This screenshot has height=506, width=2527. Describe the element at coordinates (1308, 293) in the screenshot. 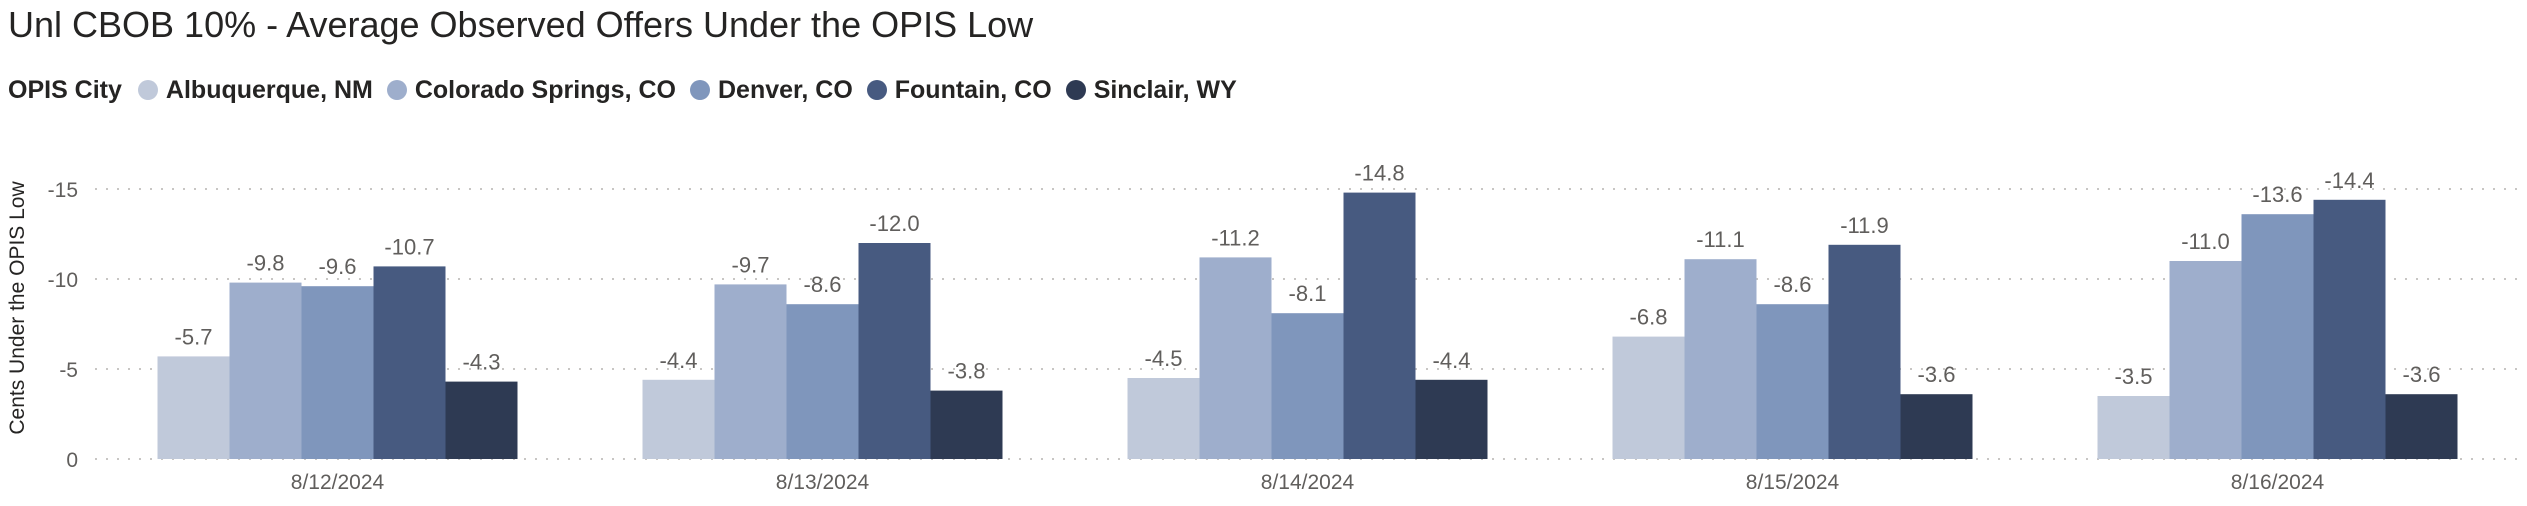

I see `data-label: -8.1` at that location.